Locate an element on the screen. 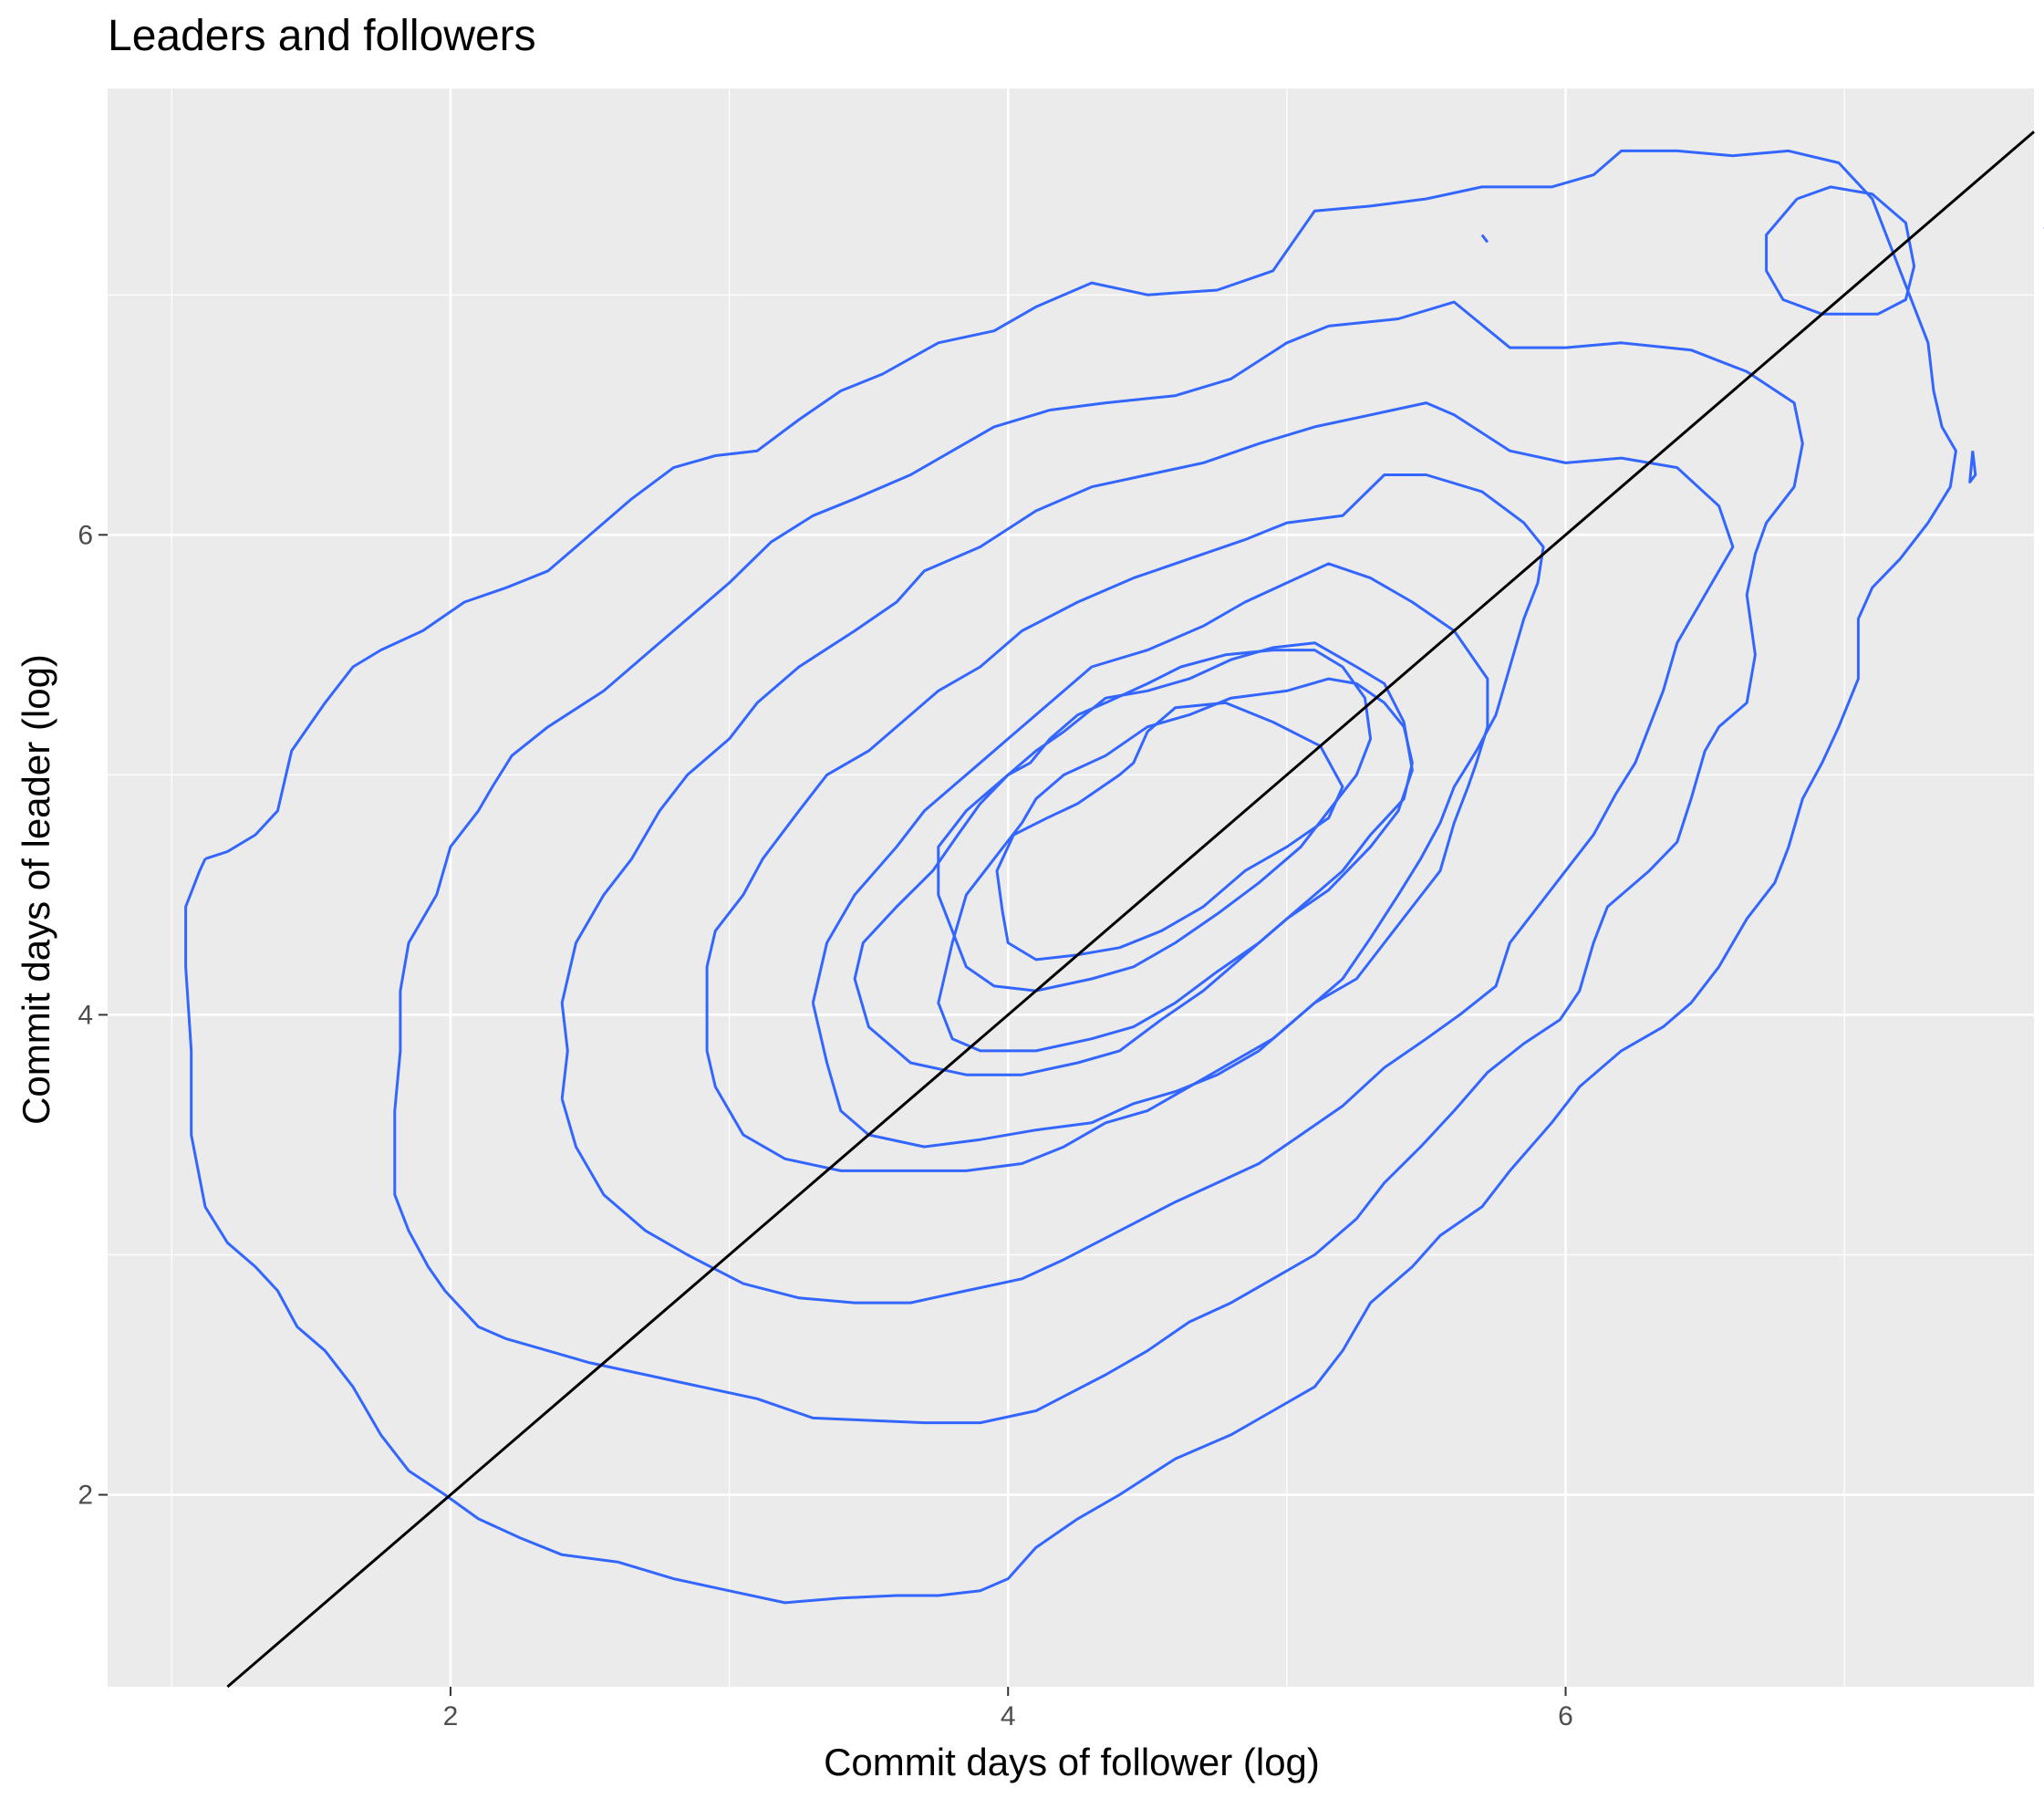 This screenshot has height=1809, width=2044. y-tick-label: 4 is located at coordinates (85, 1015).